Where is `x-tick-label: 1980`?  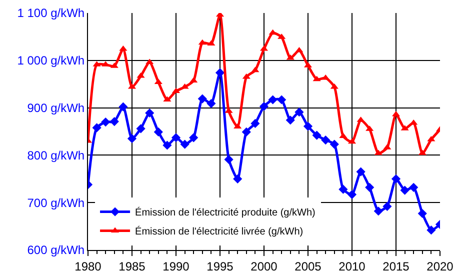 x-tick-label: 1980 is located at coordinates (88, 266).